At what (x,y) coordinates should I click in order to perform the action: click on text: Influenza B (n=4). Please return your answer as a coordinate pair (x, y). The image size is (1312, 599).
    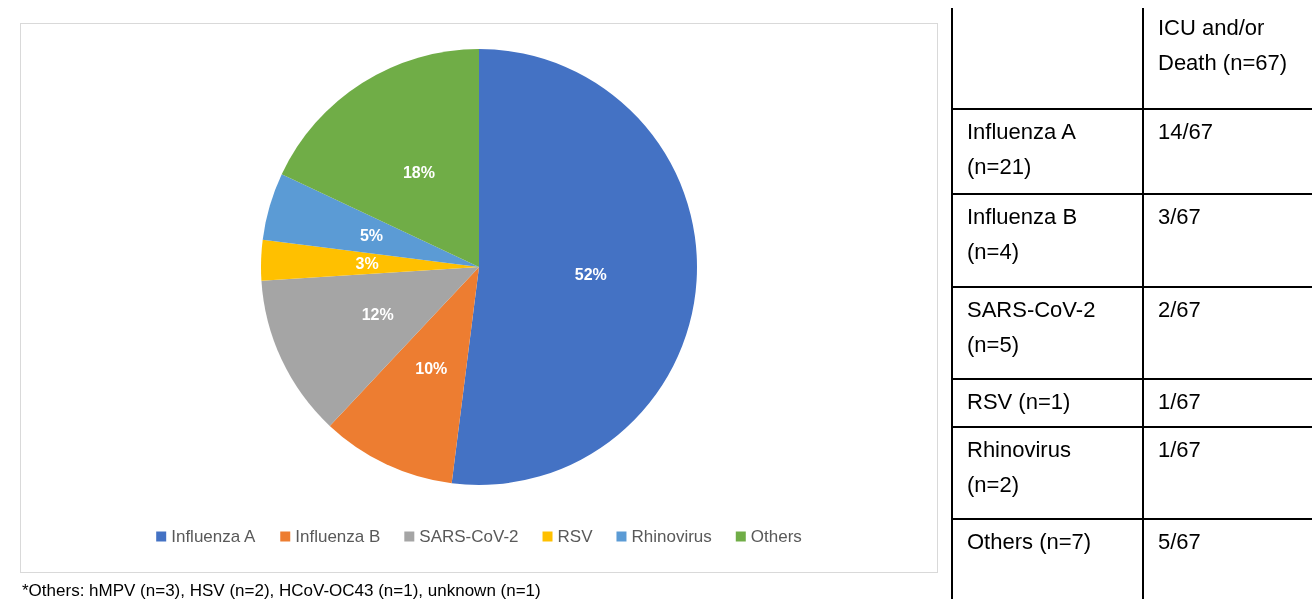
    Looking at the image, I should click on (1047, 240).